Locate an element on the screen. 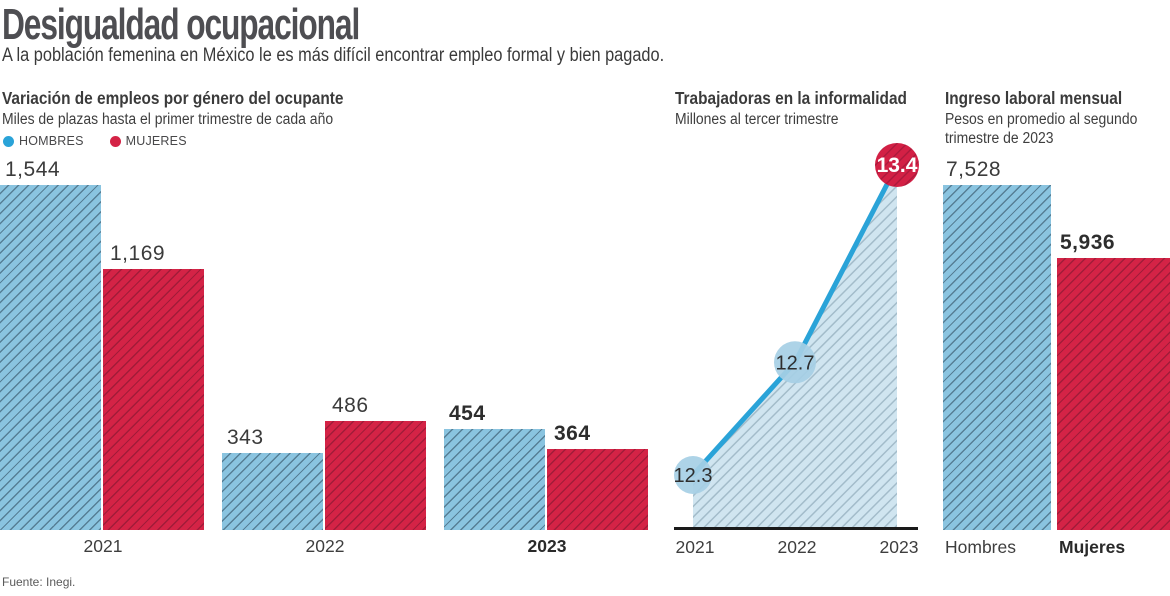 Image resolution: width=1170 pixels, height=596 pixels. bar-value-mujeres-2021: 1,169 is located at coordinates (138, 253).